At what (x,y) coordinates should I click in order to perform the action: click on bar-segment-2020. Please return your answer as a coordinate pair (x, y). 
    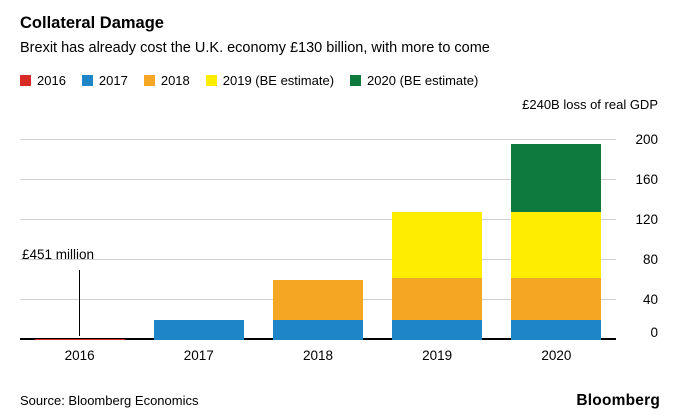
    Looking at the image, I should click on (556, 178).